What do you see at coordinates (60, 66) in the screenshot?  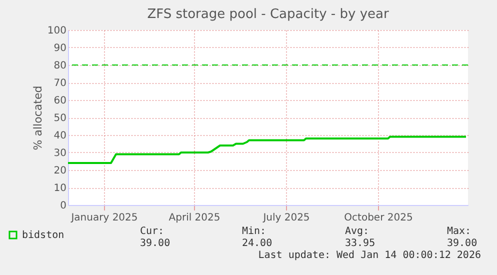 I see `y-tick-label: 80` at bounding box center [60, 66].